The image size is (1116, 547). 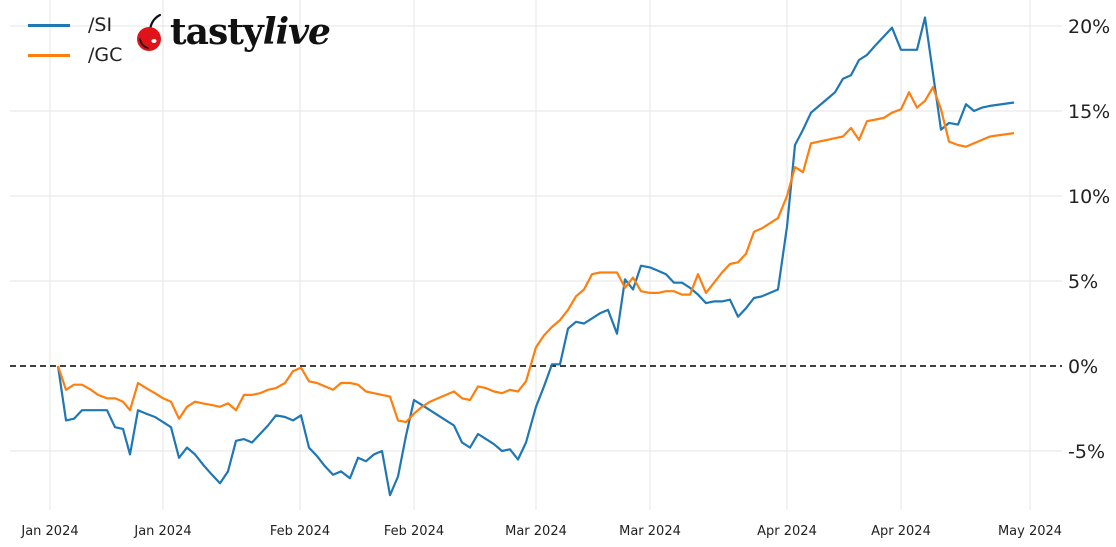 What do you see at coordinates (1089, 239) in the screenshot?
I see `y-axis-labels: -5% 0% 5% 10% 15% 20%` at bounding box center [1089, 239].